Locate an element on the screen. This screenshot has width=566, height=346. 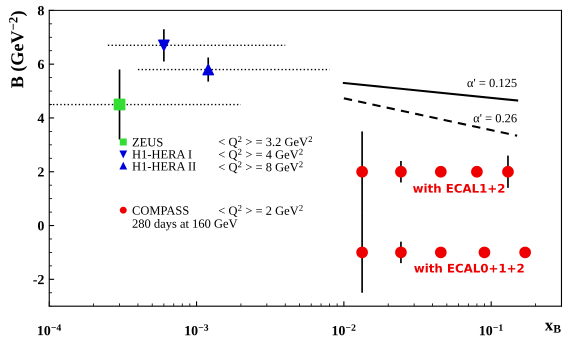
annotation: < Q$^{2}$ > = 3.2 GeV$^{2}$ is located at coordinates (265, 142).